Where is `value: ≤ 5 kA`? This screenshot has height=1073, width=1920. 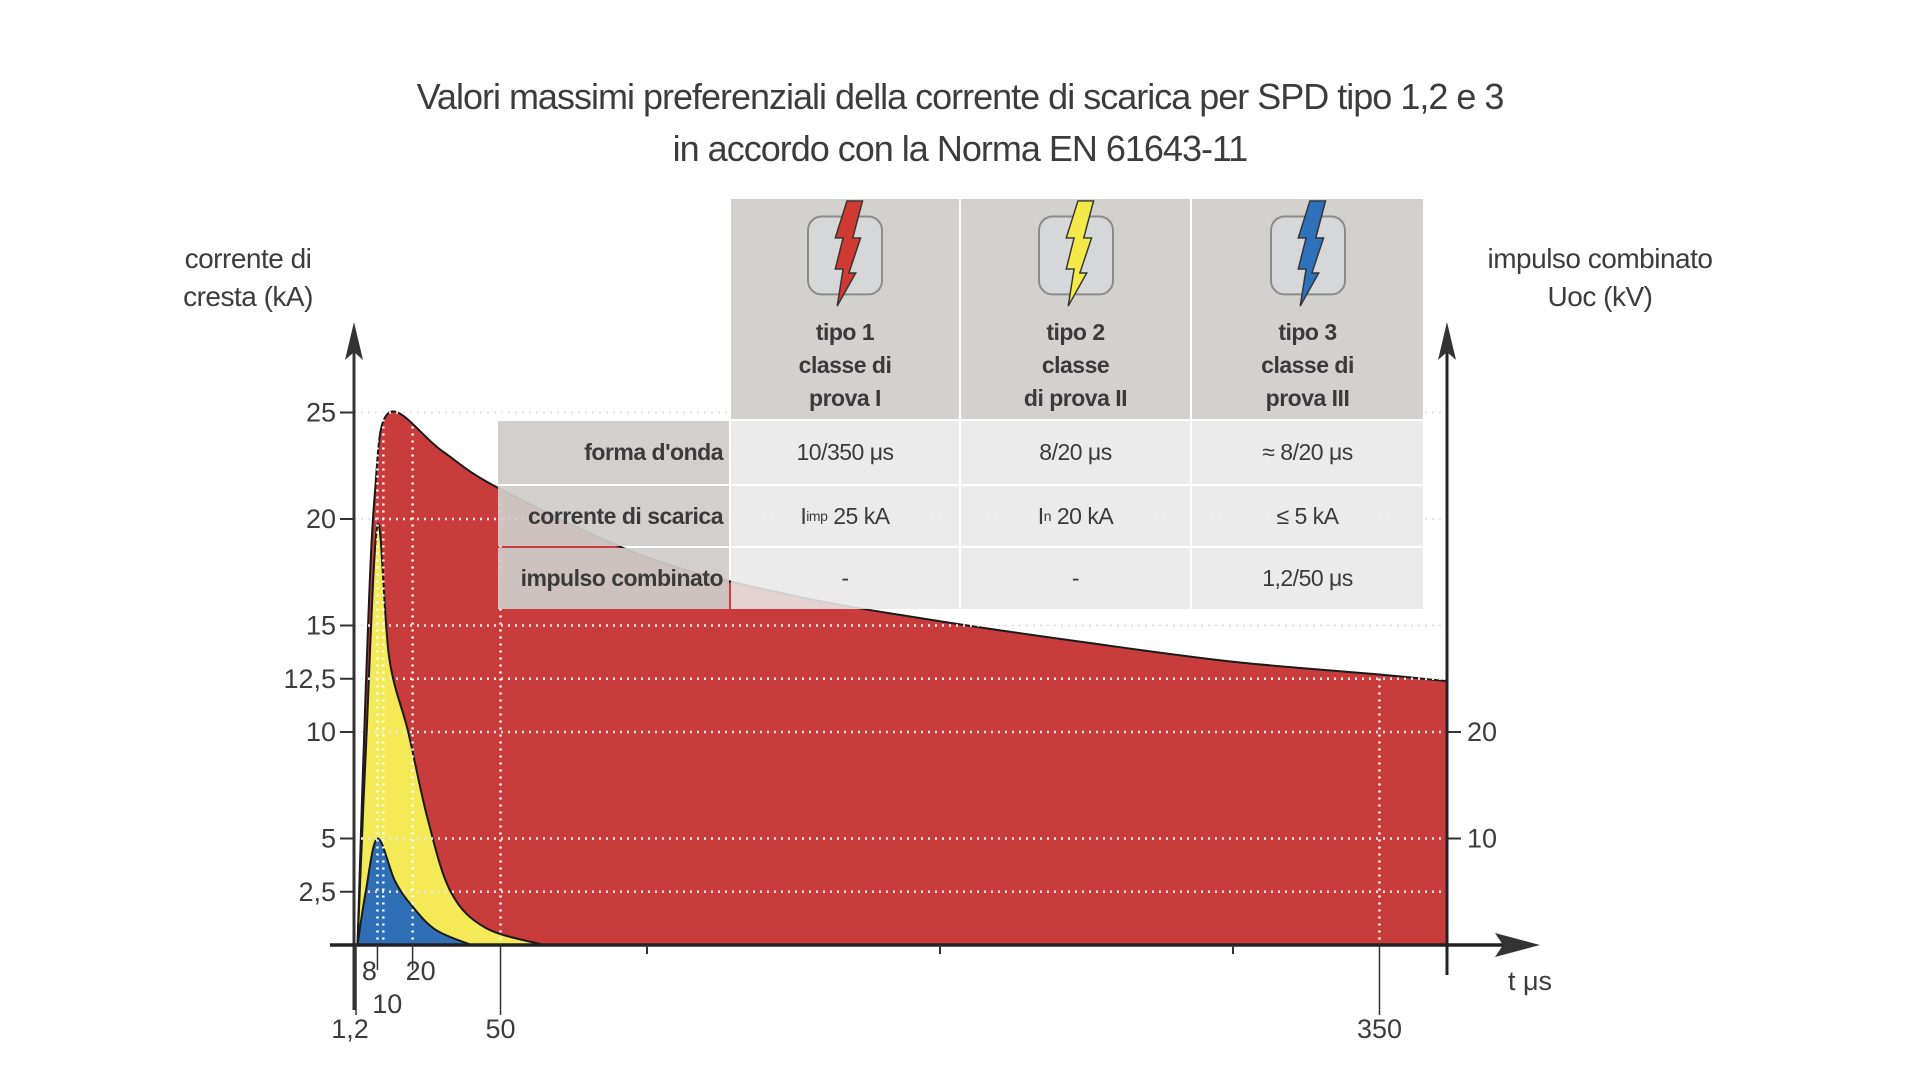
value: ≤ 5 kA is located at coordinates (1307, 515).